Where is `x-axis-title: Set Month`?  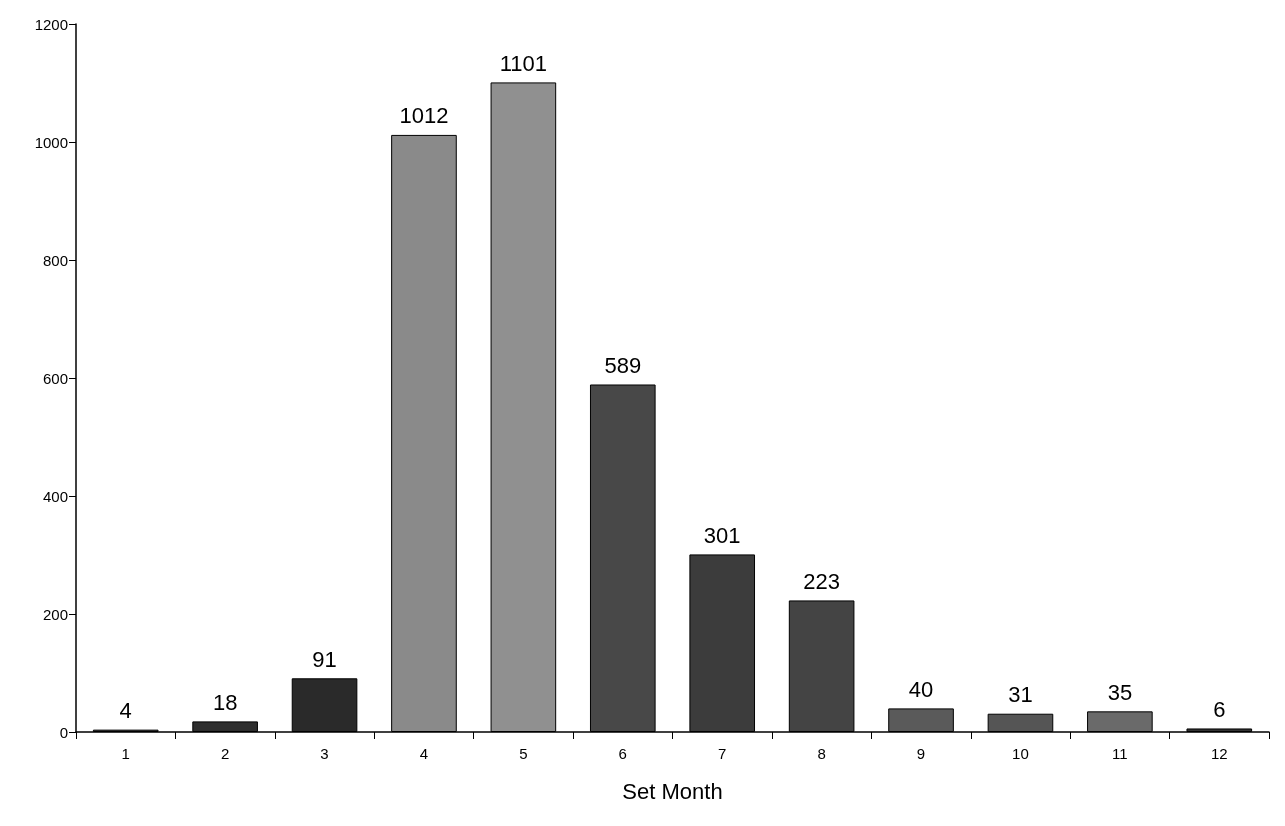
x-axis-title: Set Month is located at coordinates (672, 791).